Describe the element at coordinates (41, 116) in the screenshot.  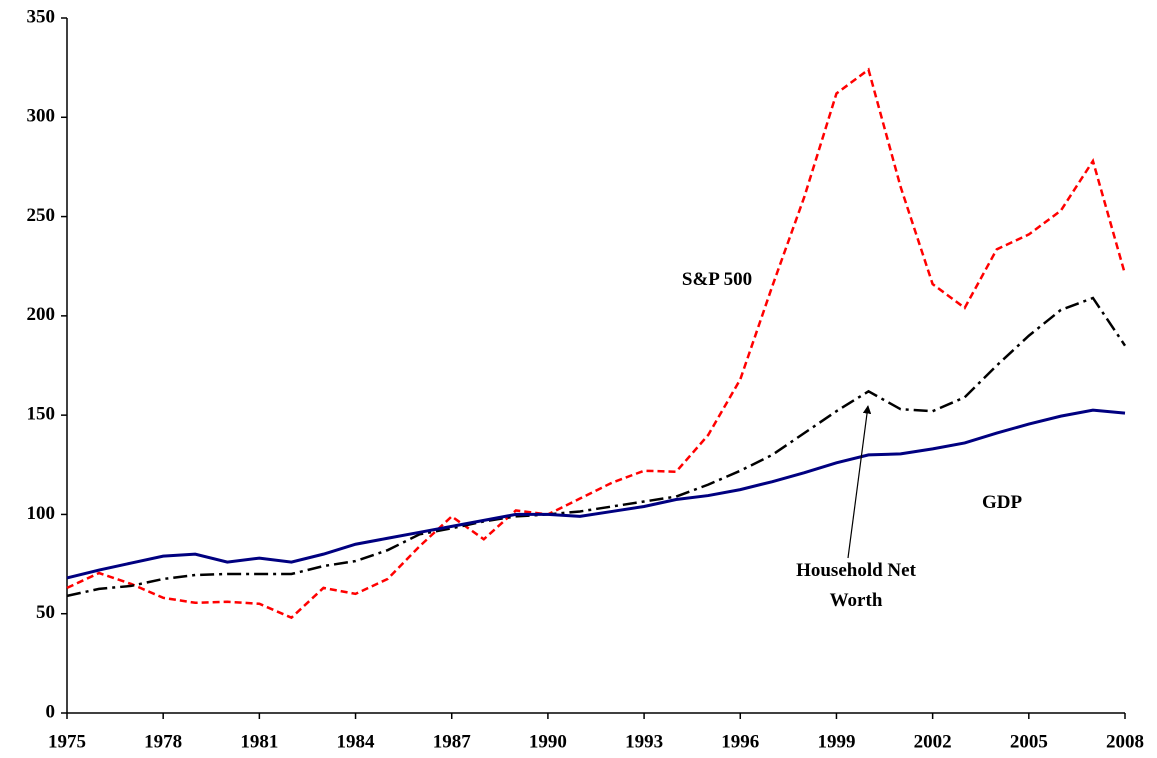
I see `y-tick-label: 300` at that location.